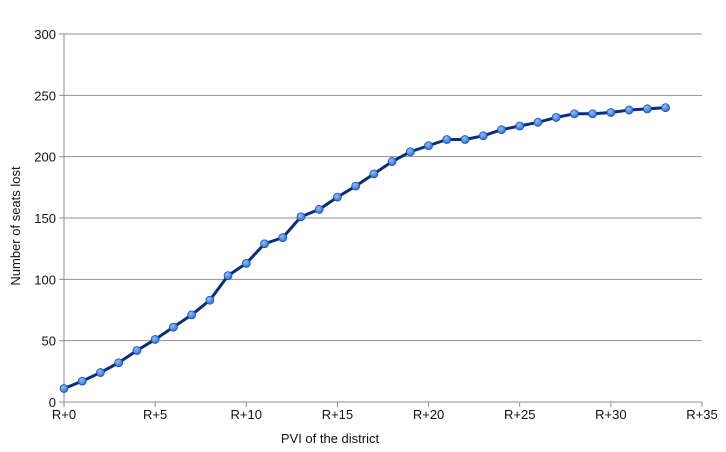  Describe the element at coordinates (337, 414) in the screenshot. I see `x-tick-label: R+15` at that location.